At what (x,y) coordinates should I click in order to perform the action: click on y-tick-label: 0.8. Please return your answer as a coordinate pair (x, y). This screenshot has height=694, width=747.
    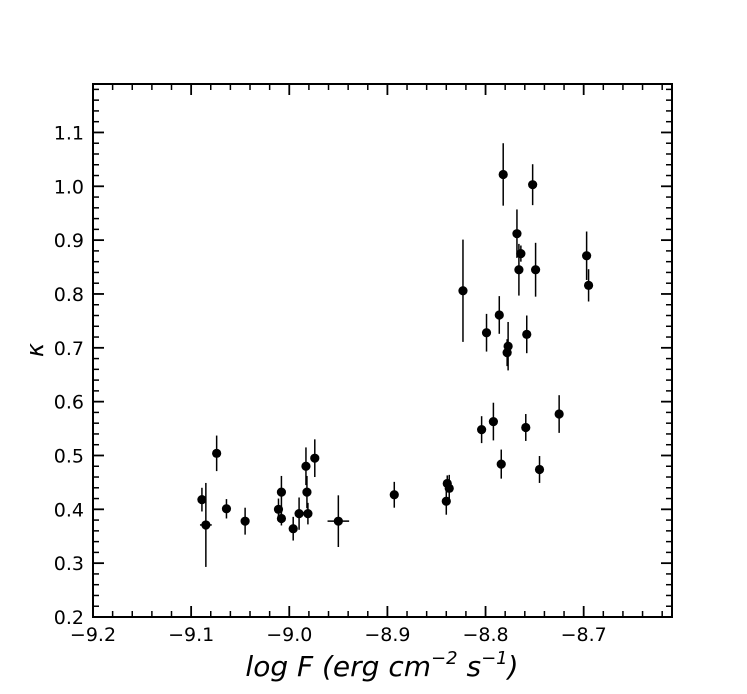
    Looking at the image, I should click on (69, 295).